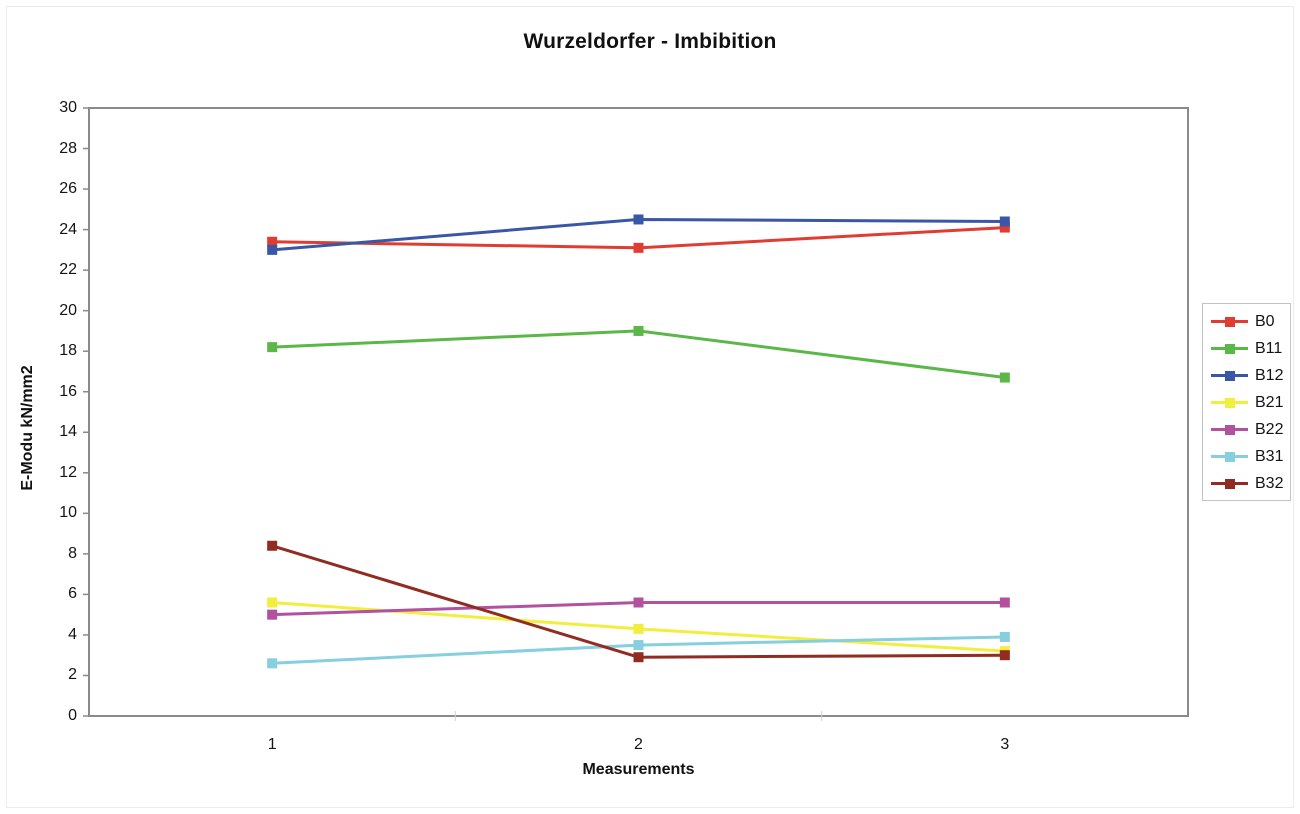 The image size is (1300, 814). I want to click on legend-label: B21, so click(1269, 402).